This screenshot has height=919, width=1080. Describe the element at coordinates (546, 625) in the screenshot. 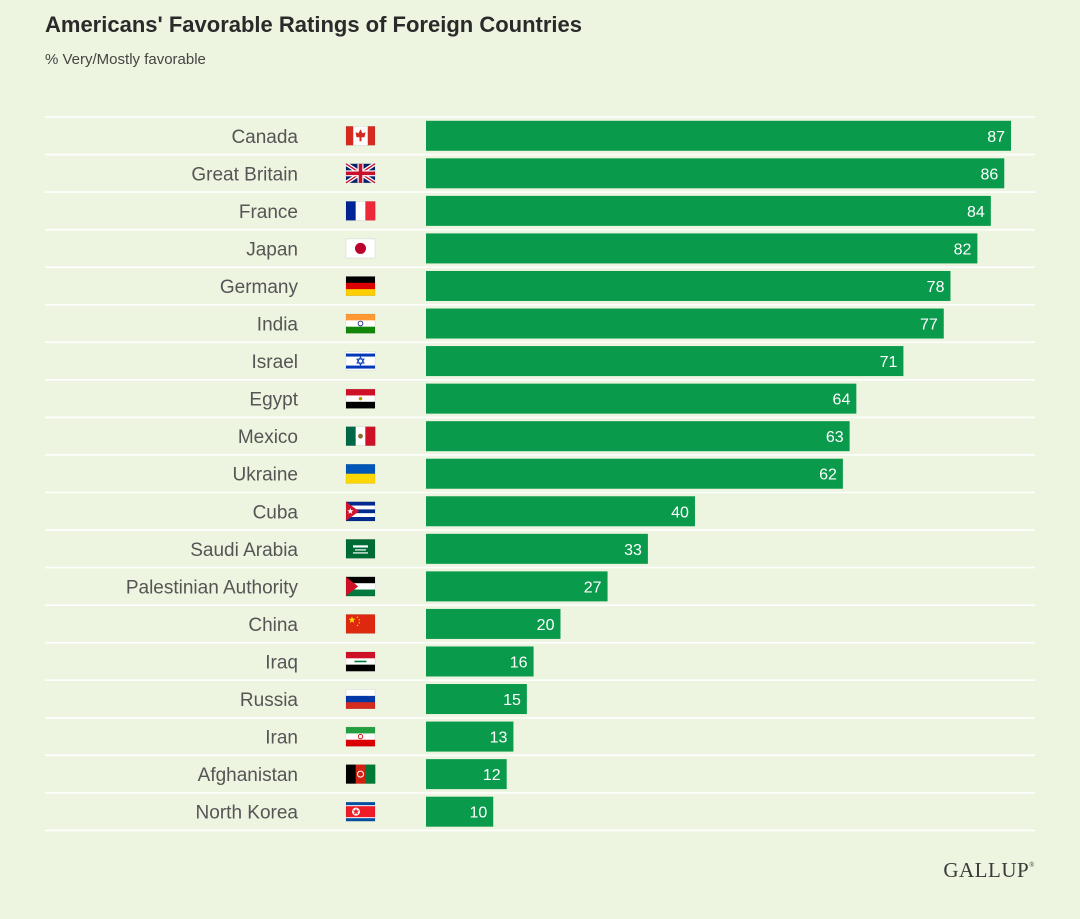

I see `value-label: 20` at that location.